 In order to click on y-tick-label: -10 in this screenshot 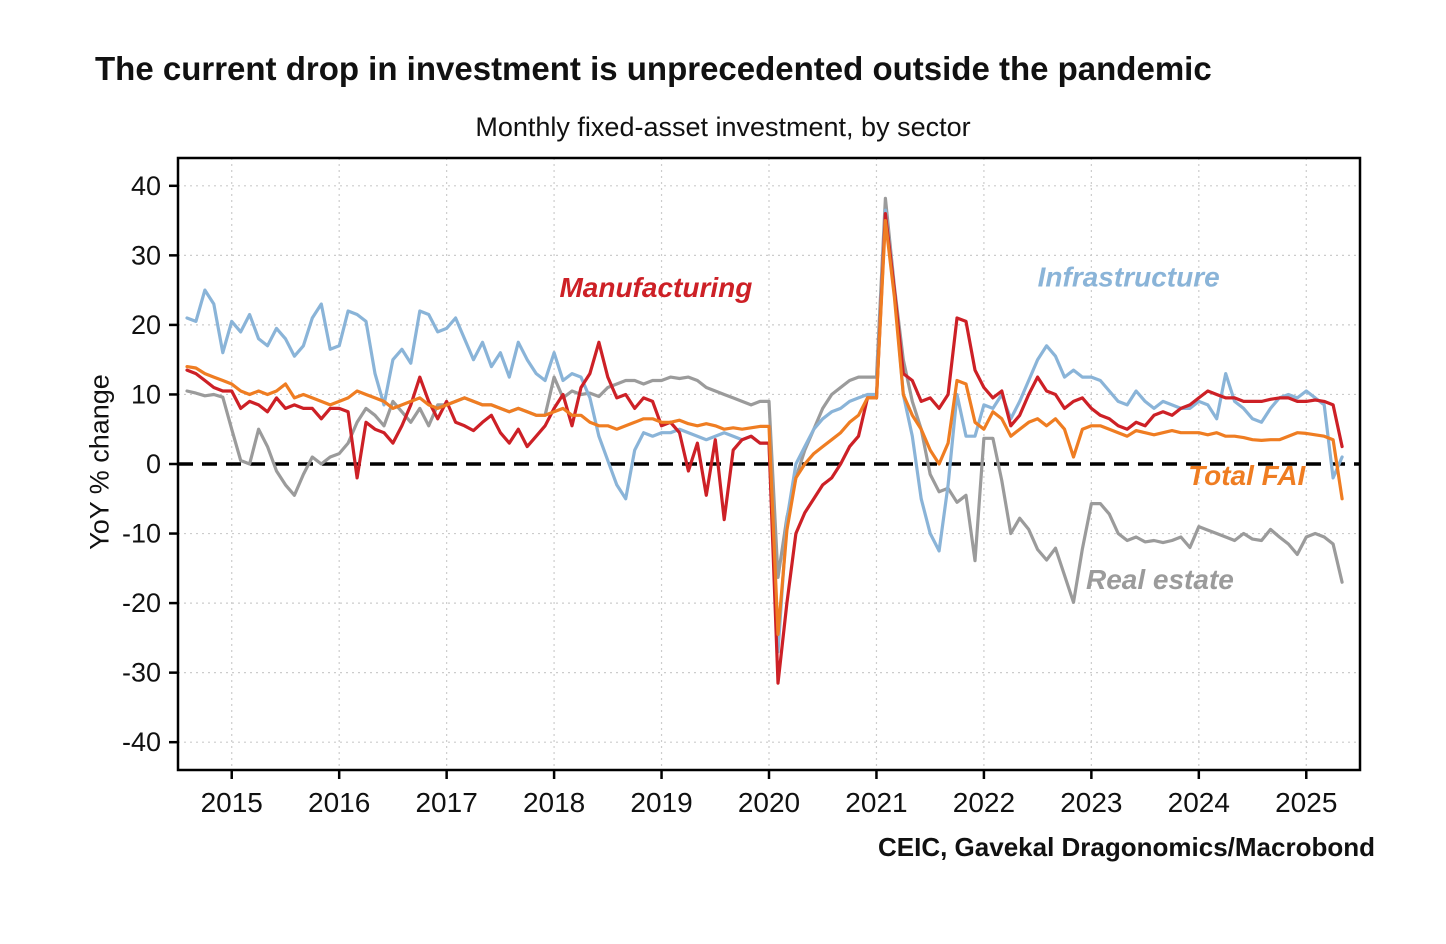, I will do `click(141, 534)`.